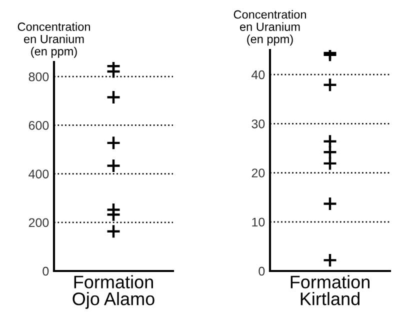 Image resolution: width=420 pixels, height=320 pixels. Describe the element at coordinates (330, 290) in the screenshot. I see `x-tick-label: Formation Kirtland` at that location.